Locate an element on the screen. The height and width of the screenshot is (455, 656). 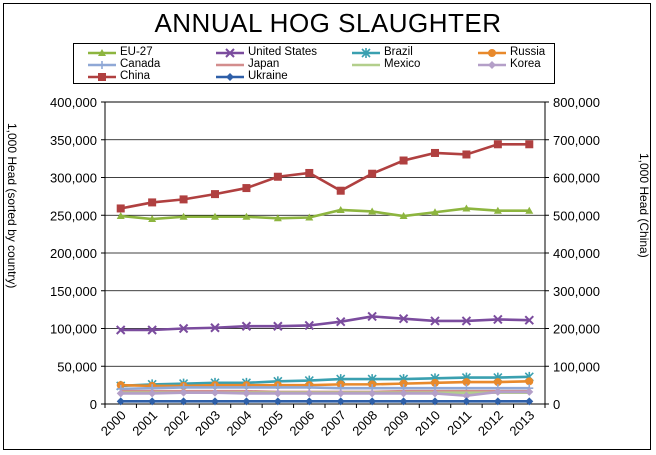
x-tick-label: 2002 is located at coordinates (176, 423).